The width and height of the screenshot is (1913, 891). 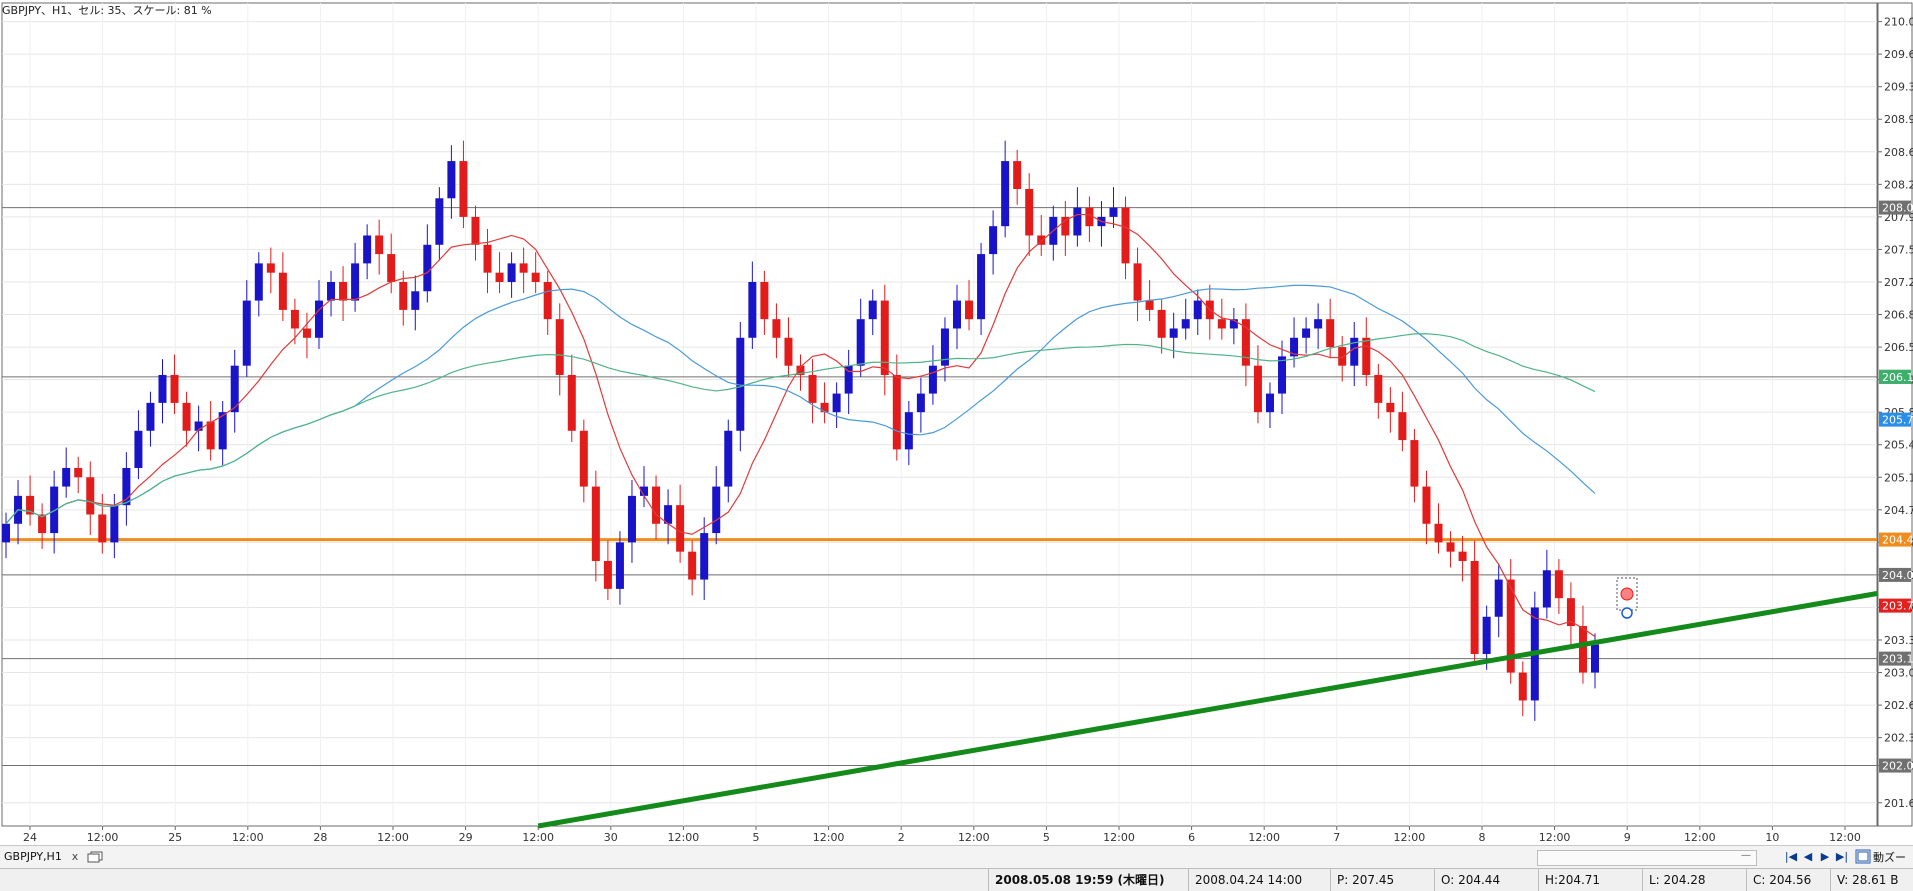 What do you see at coordinates (1808, 856) in the screenshot?
I see `previous-icon: ◀` at bounding box center [1808, 856].